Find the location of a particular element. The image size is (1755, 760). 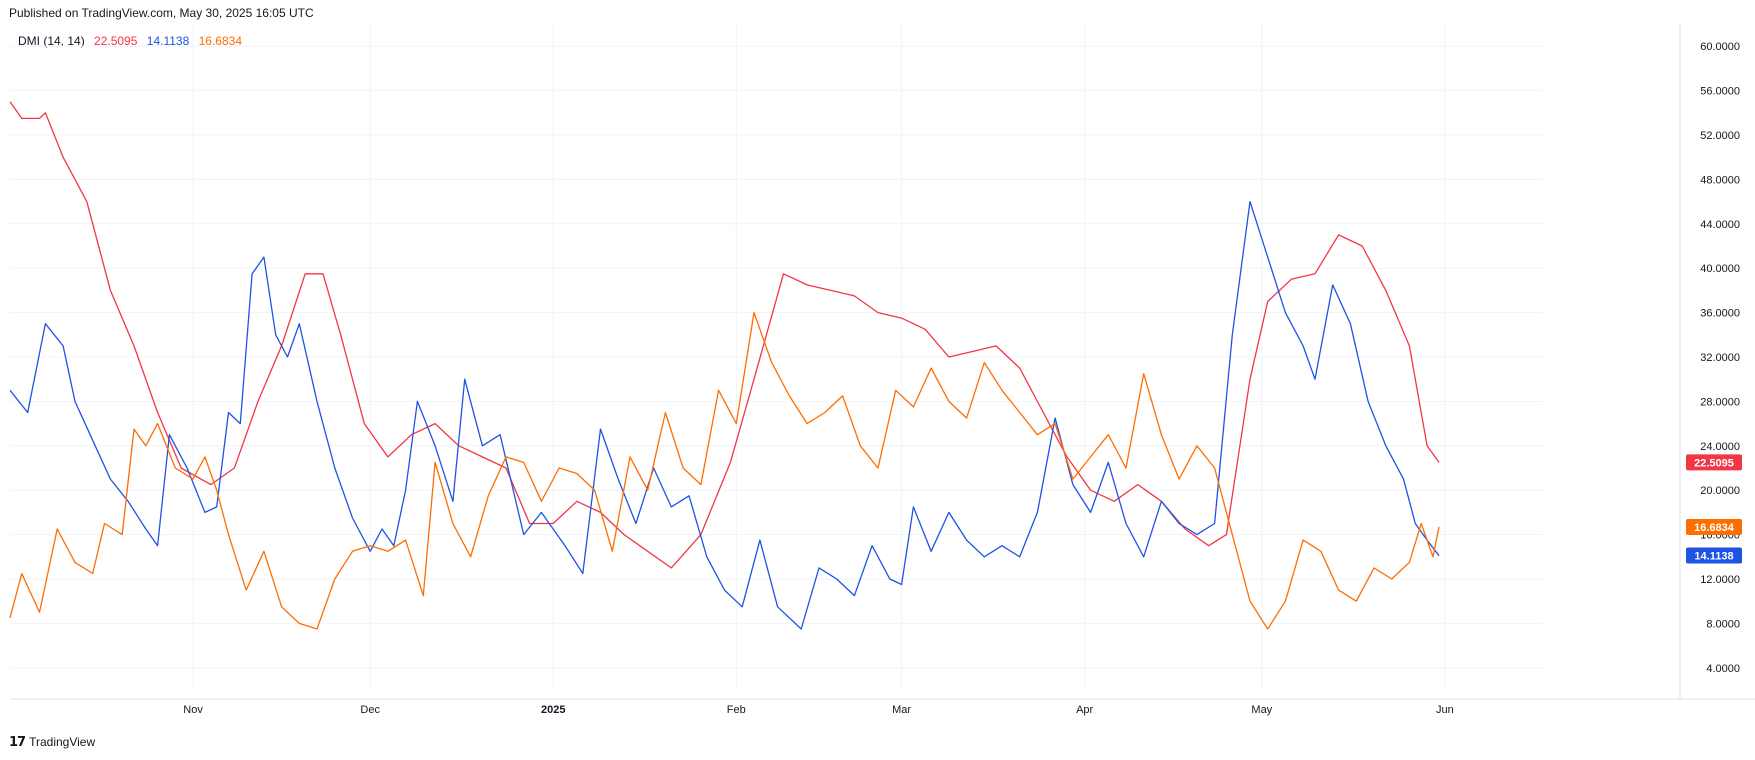

tradingview-logo-icon: 𝟭𝟳 is located at coordinates (17, 741).